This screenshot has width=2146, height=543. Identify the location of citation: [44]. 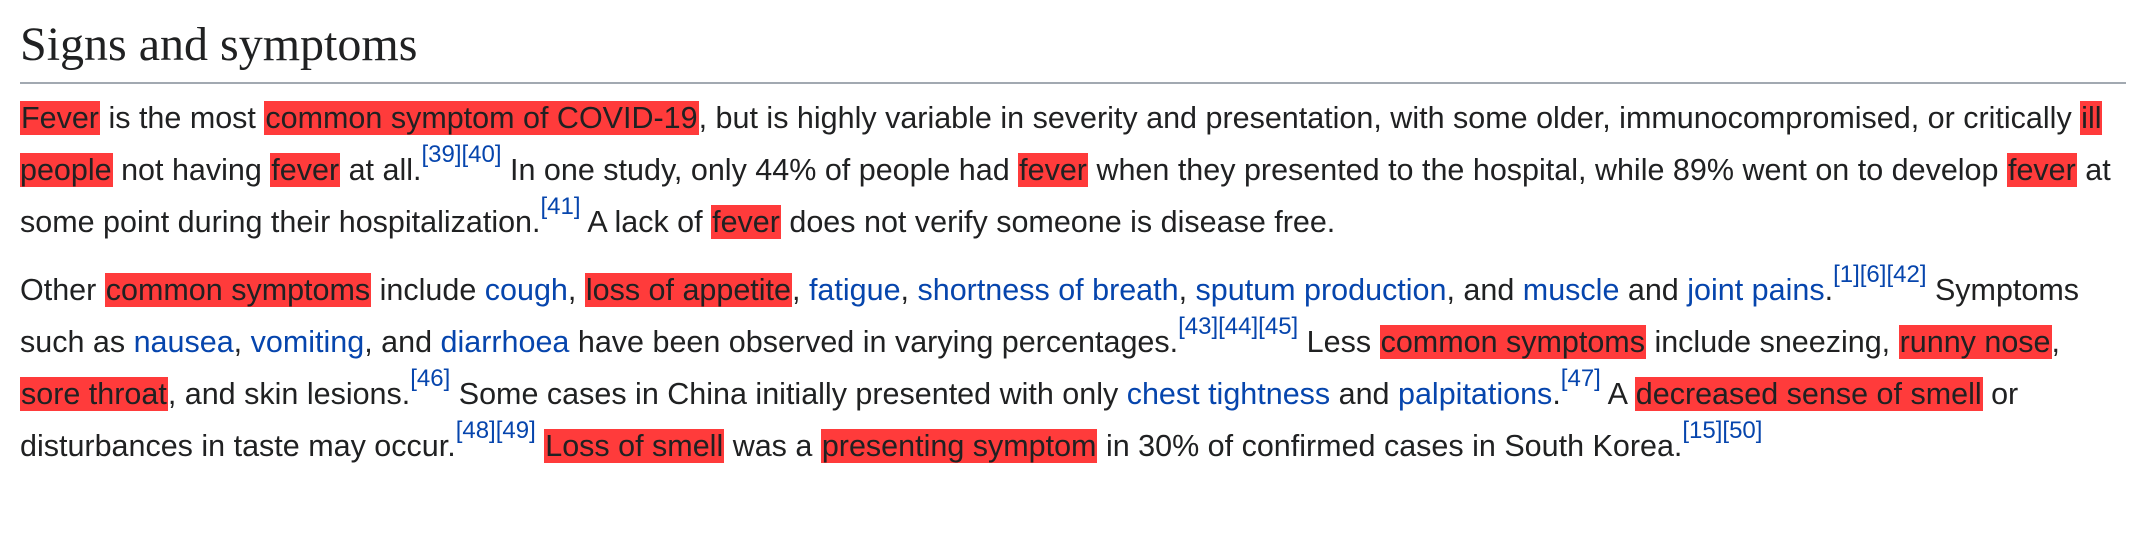
(1238, 326).